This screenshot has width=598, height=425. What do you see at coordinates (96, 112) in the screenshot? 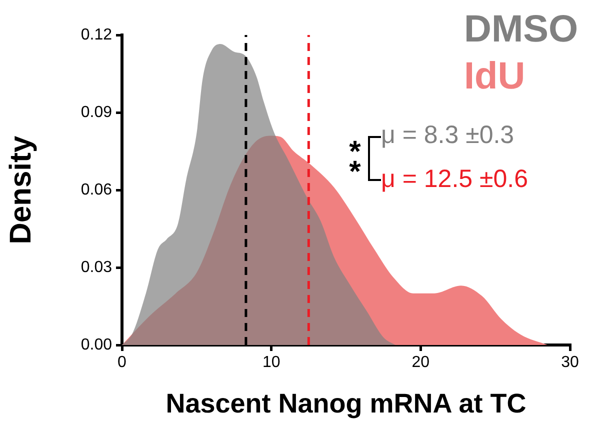
I see `y-tick-label: 0.09` at bounding box center [96, 112].